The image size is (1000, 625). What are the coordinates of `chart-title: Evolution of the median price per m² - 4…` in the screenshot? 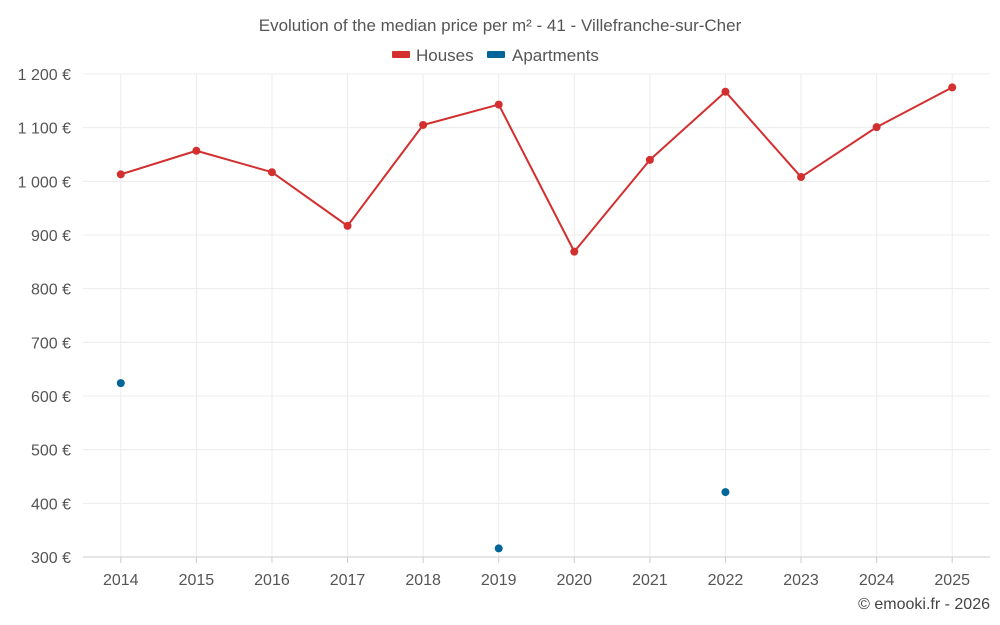 It's located at (500, 25).